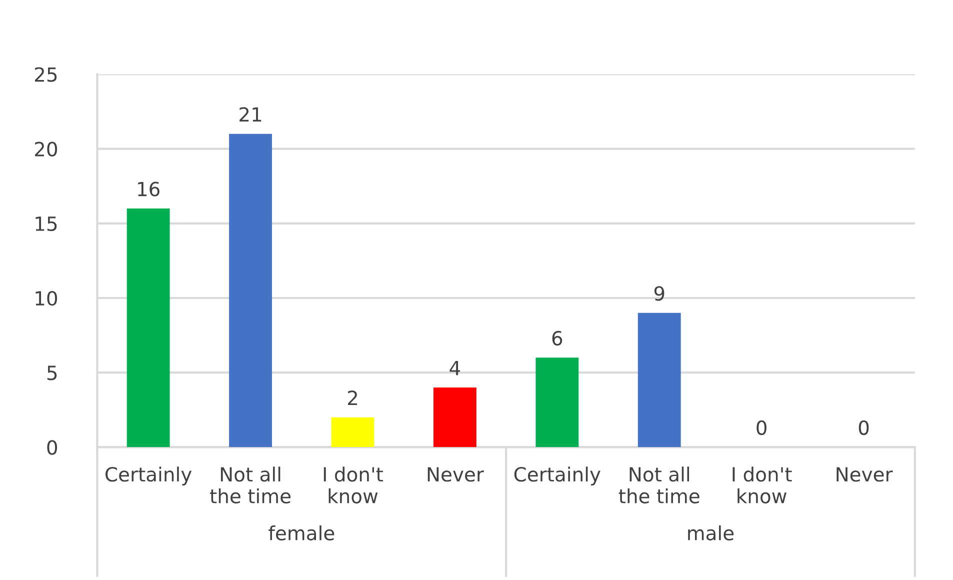 The height and width of the screenshot is (580, 953). I want to click on text: female, so click(301, 532).